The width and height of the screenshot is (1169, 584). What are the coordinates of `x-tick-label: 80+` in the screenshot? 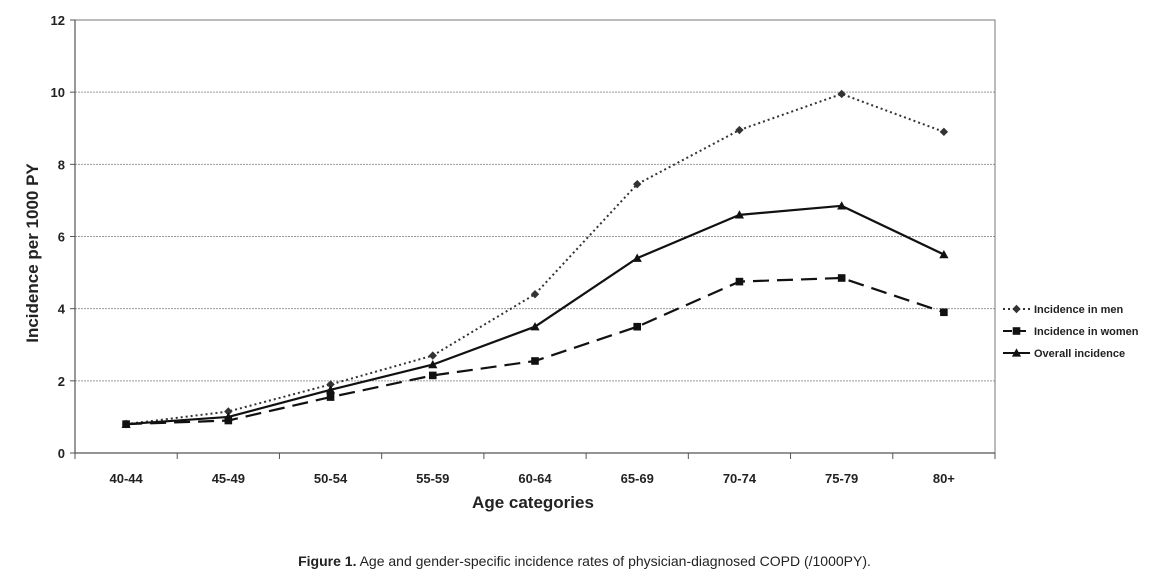 It's located at (944, 478).